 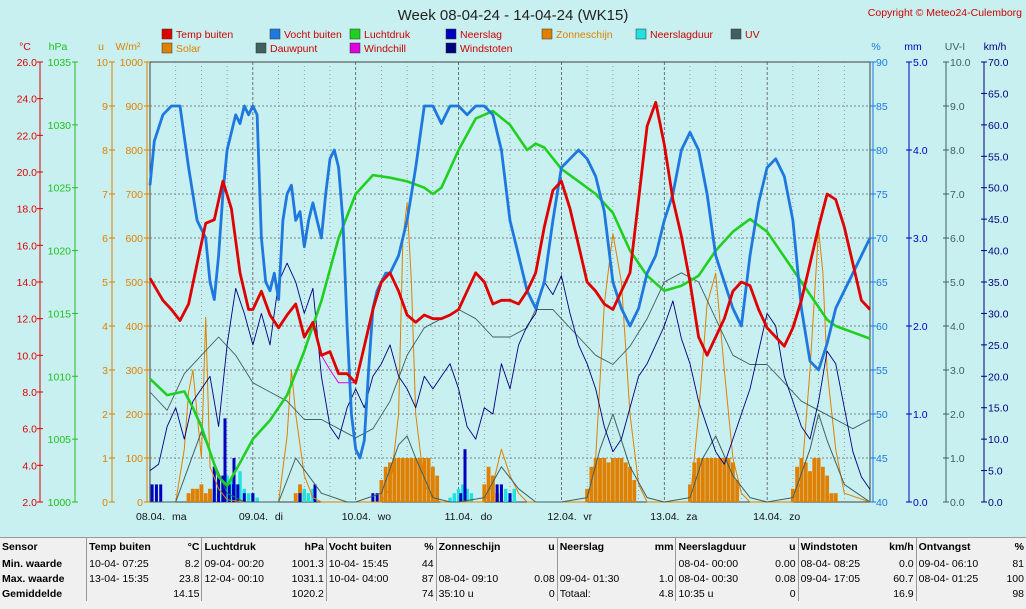 I want to click on stats-cell: 10-04- 07:25, so click(x=127, y=563).